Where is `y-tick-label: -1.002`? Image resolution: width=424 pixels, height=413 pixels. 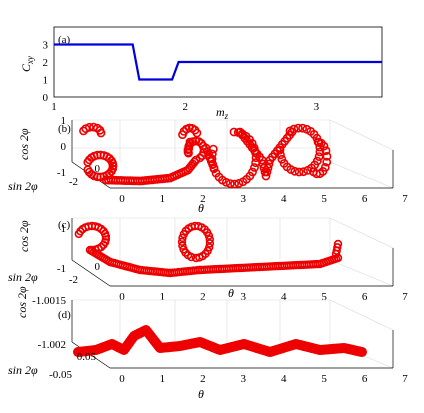
y-tick-label: -1.002 is located at coordinates (52, 345).